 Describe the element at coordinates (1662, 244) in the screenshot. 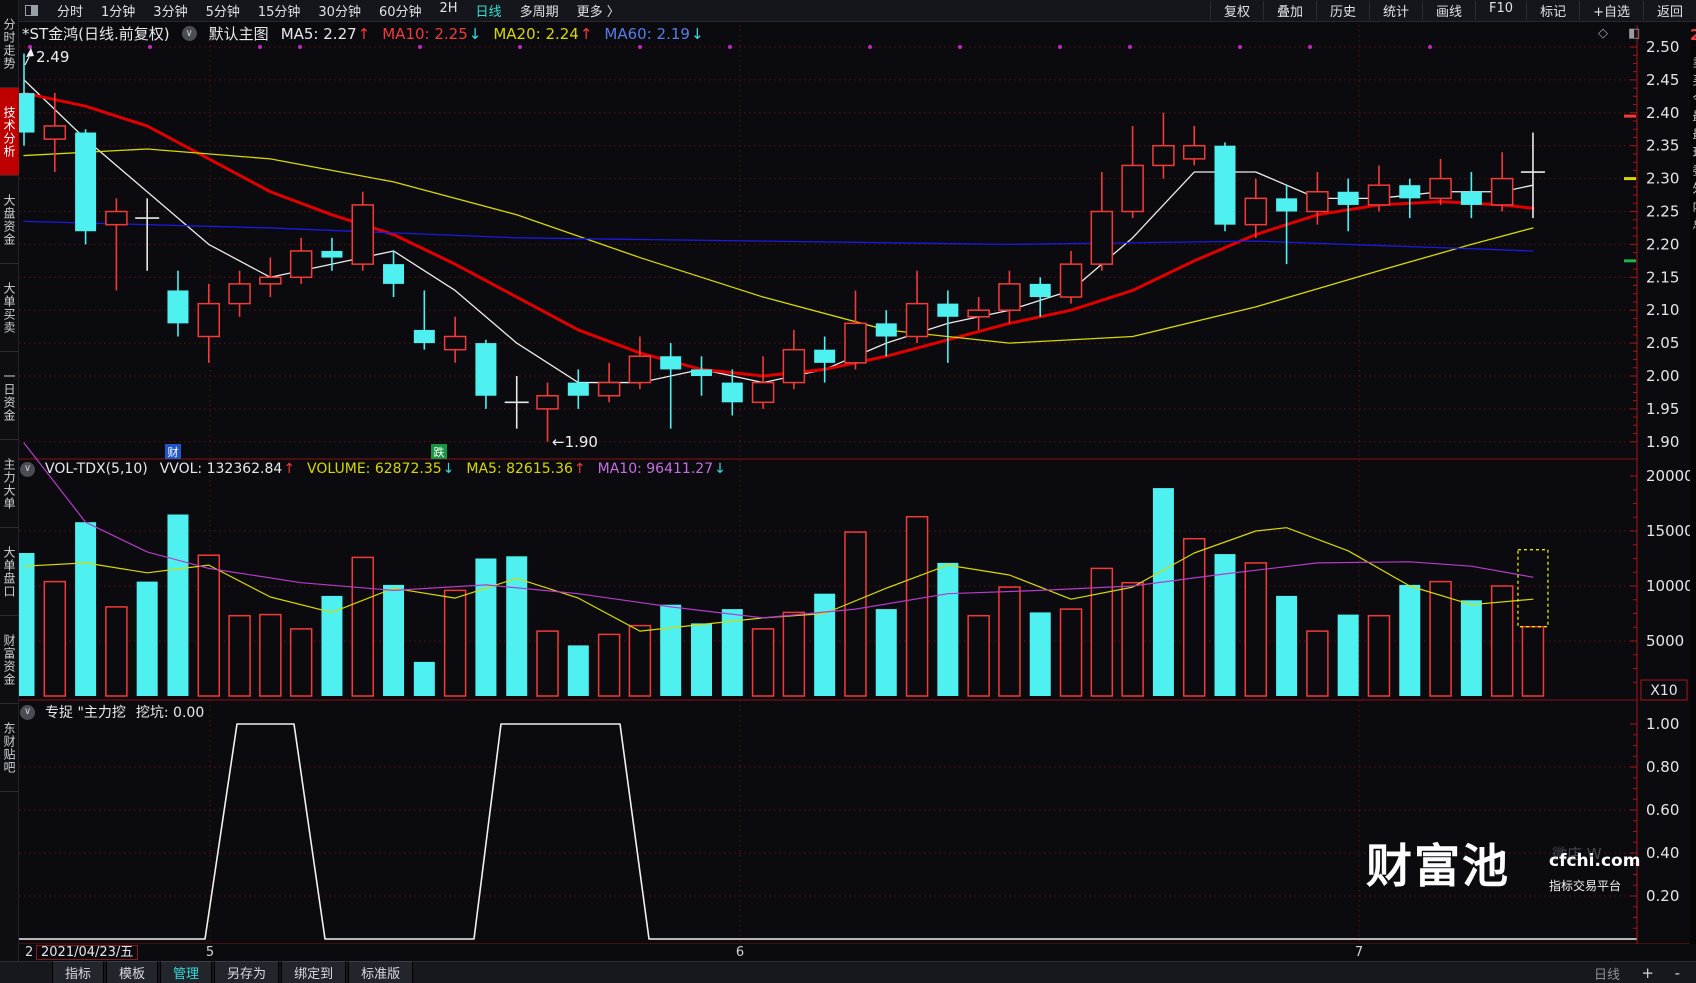

I see `axis-label: 2.20` at that location.